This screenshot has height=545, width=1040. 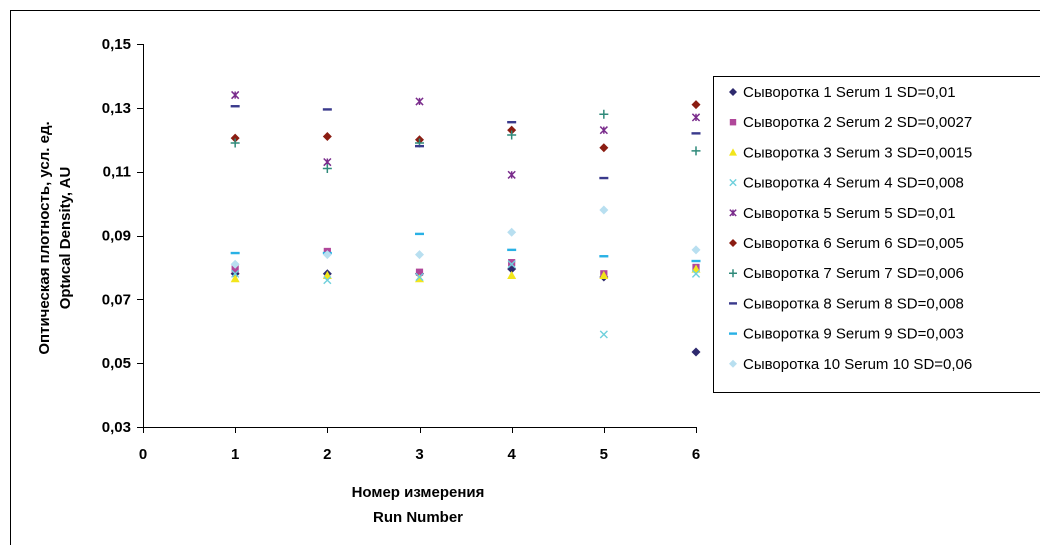 I want to click on legend-label: Сыворотка 3 Serum 3 SD=0,0015, so click(x=857, y=152).